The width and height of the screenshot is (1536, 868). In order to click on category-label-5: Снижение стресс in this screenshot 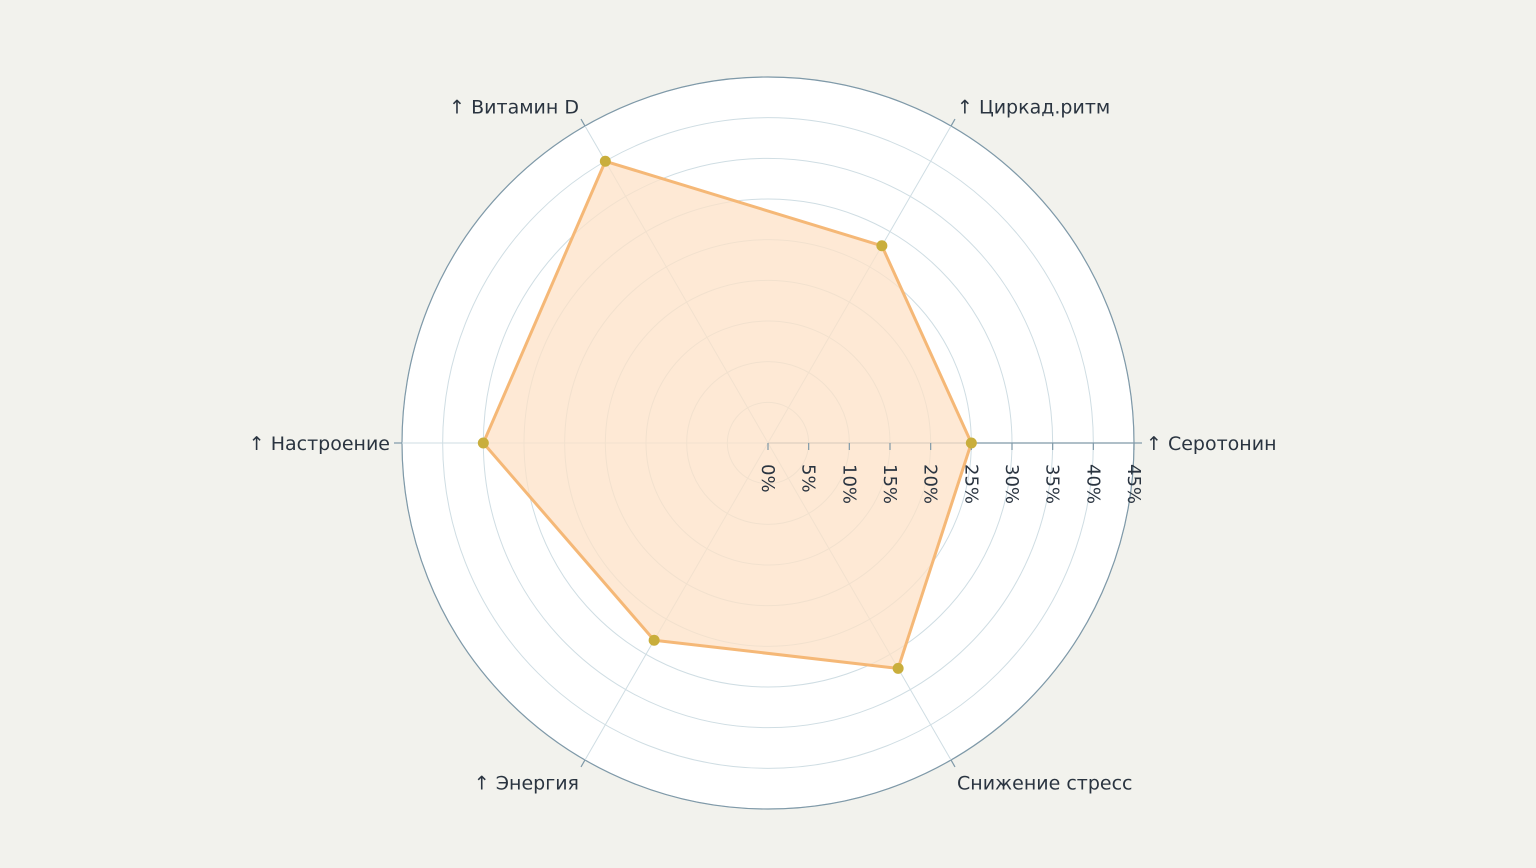, I will do `click(1045, 783)`.